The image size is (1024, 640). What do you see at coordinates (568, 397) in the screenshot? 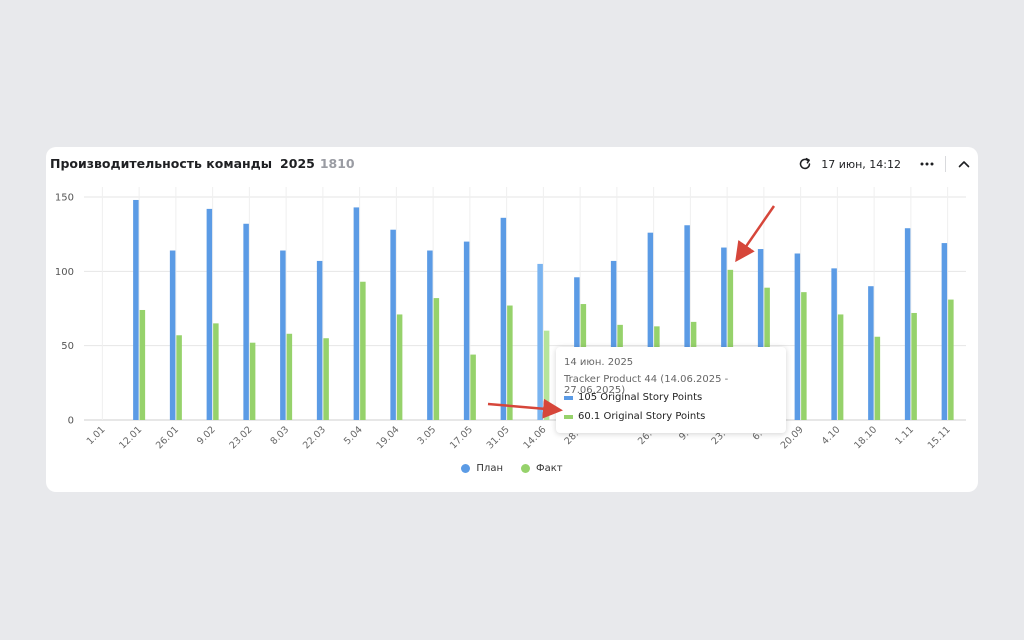
I see `tooltip-swatch-plan` at bounding box center [568, 397].